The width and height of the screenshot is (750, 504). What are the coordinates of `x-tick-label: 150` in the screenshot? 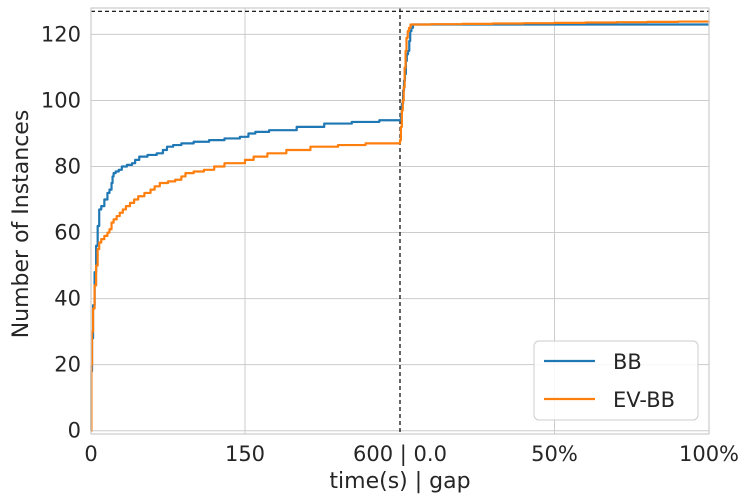 It's located at (245, 454).